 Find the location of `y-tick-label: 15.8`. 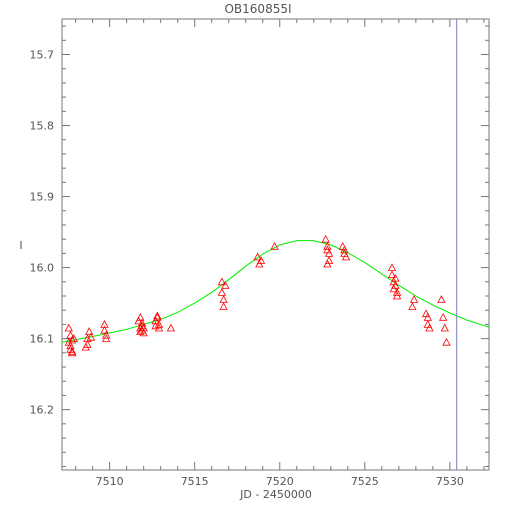

y-tick-label: 15.8 is located at coordinates (42, 126).